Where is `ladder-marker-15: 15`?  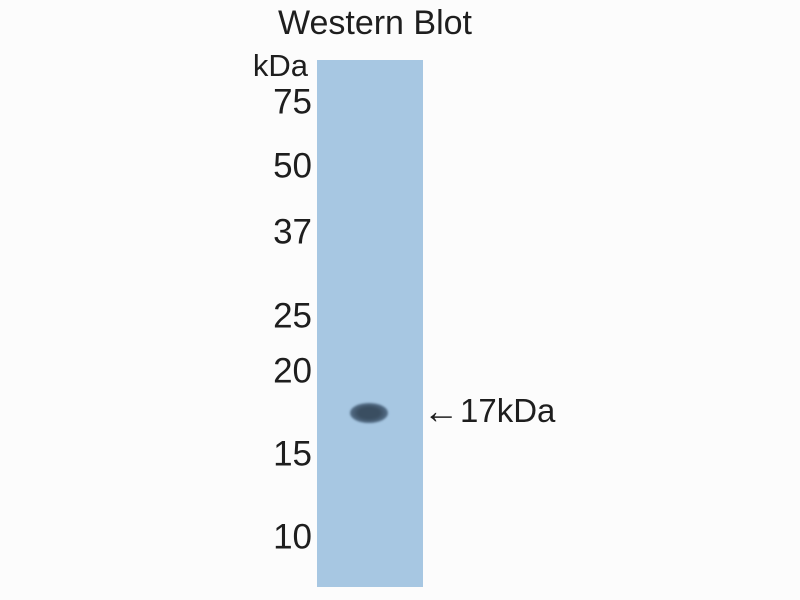
ladder-marker-15: 15 is located at coordinates (292, 454).